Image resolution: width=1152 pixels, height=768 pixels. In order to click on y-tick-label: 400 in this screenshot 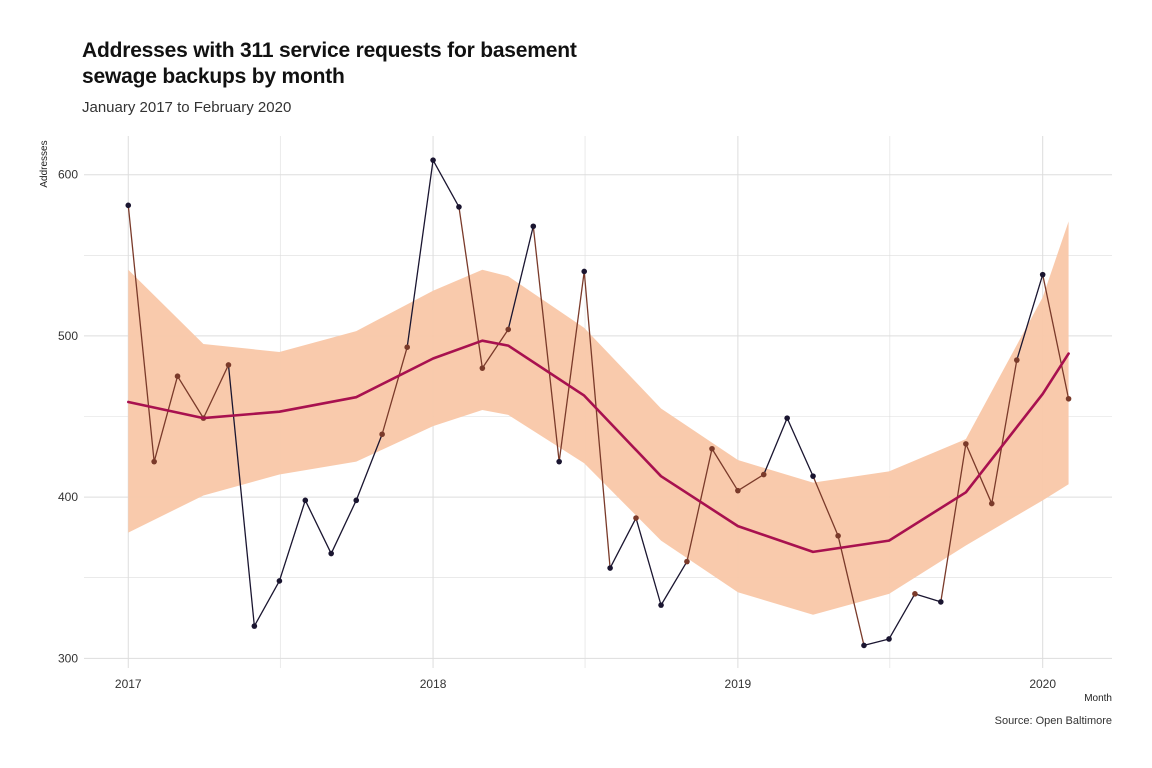, I will do `click(68, 497)`.